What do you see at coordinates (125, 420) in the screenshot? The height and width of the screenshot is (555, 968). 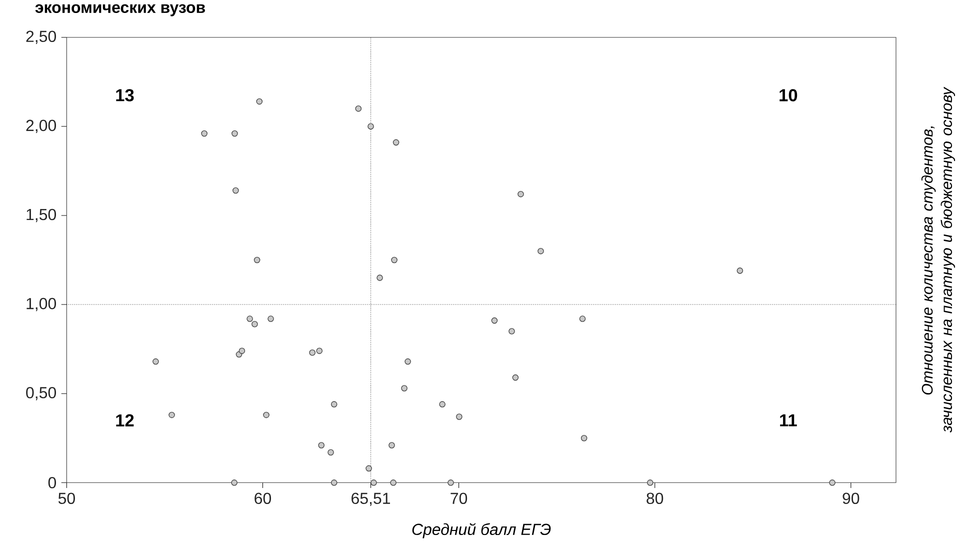 I see `annotation: 12` at bounding box center [125, 420].